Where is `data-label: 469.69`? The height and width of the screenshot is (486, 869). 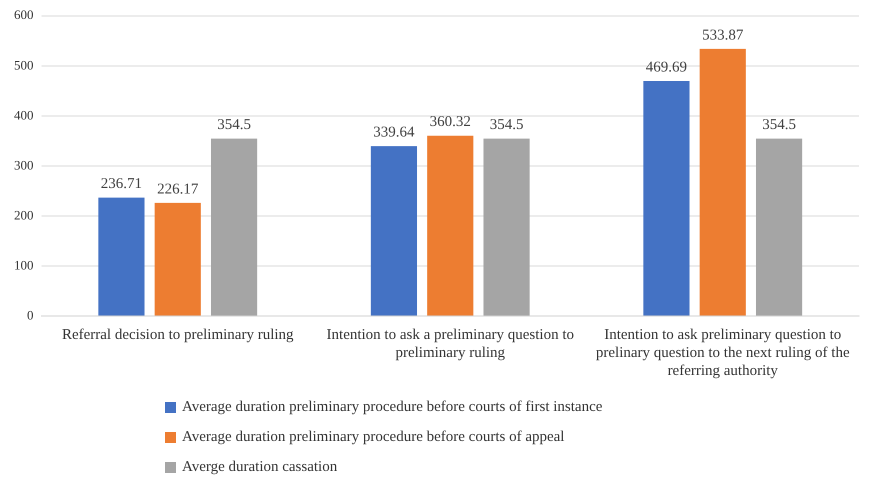
data-label: 469.69 is located at coordinates (667, 67).